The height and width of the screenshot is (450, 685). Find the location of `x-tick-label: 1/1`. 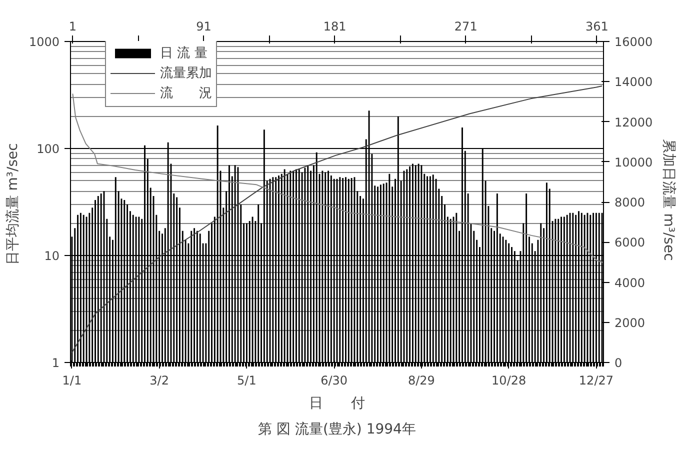

x-tick-label: 1/1 is located at coordinates (72, 381).